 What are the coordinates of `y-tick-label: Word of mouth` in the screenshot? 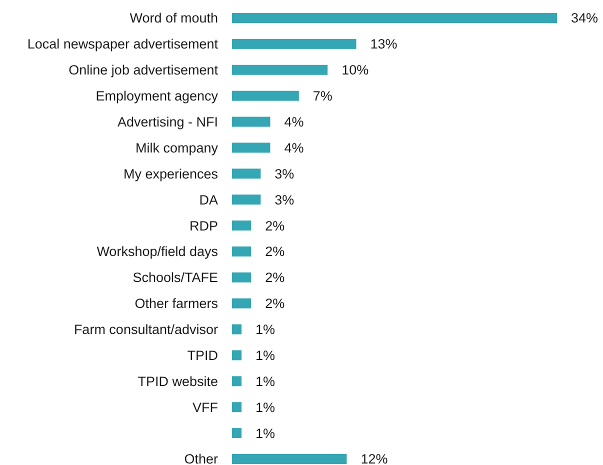 It's located at (174, 18).